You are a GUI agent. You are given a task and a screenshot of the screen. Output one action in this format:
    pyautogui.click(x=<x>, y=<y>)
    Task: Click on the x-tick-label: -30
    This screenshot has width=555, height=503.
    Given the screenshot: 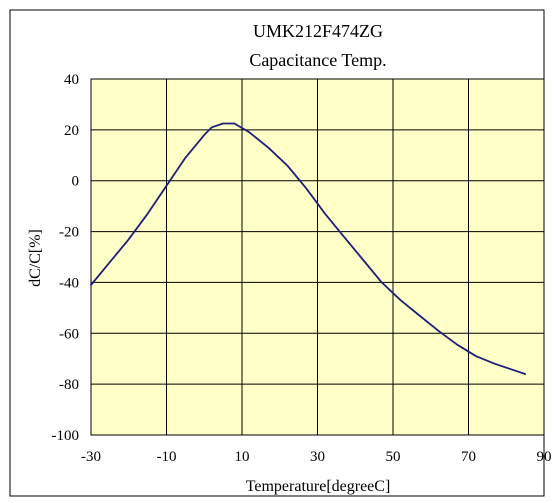 What is the action you would take?
    pyautogui.click(x=91, y=457)
    